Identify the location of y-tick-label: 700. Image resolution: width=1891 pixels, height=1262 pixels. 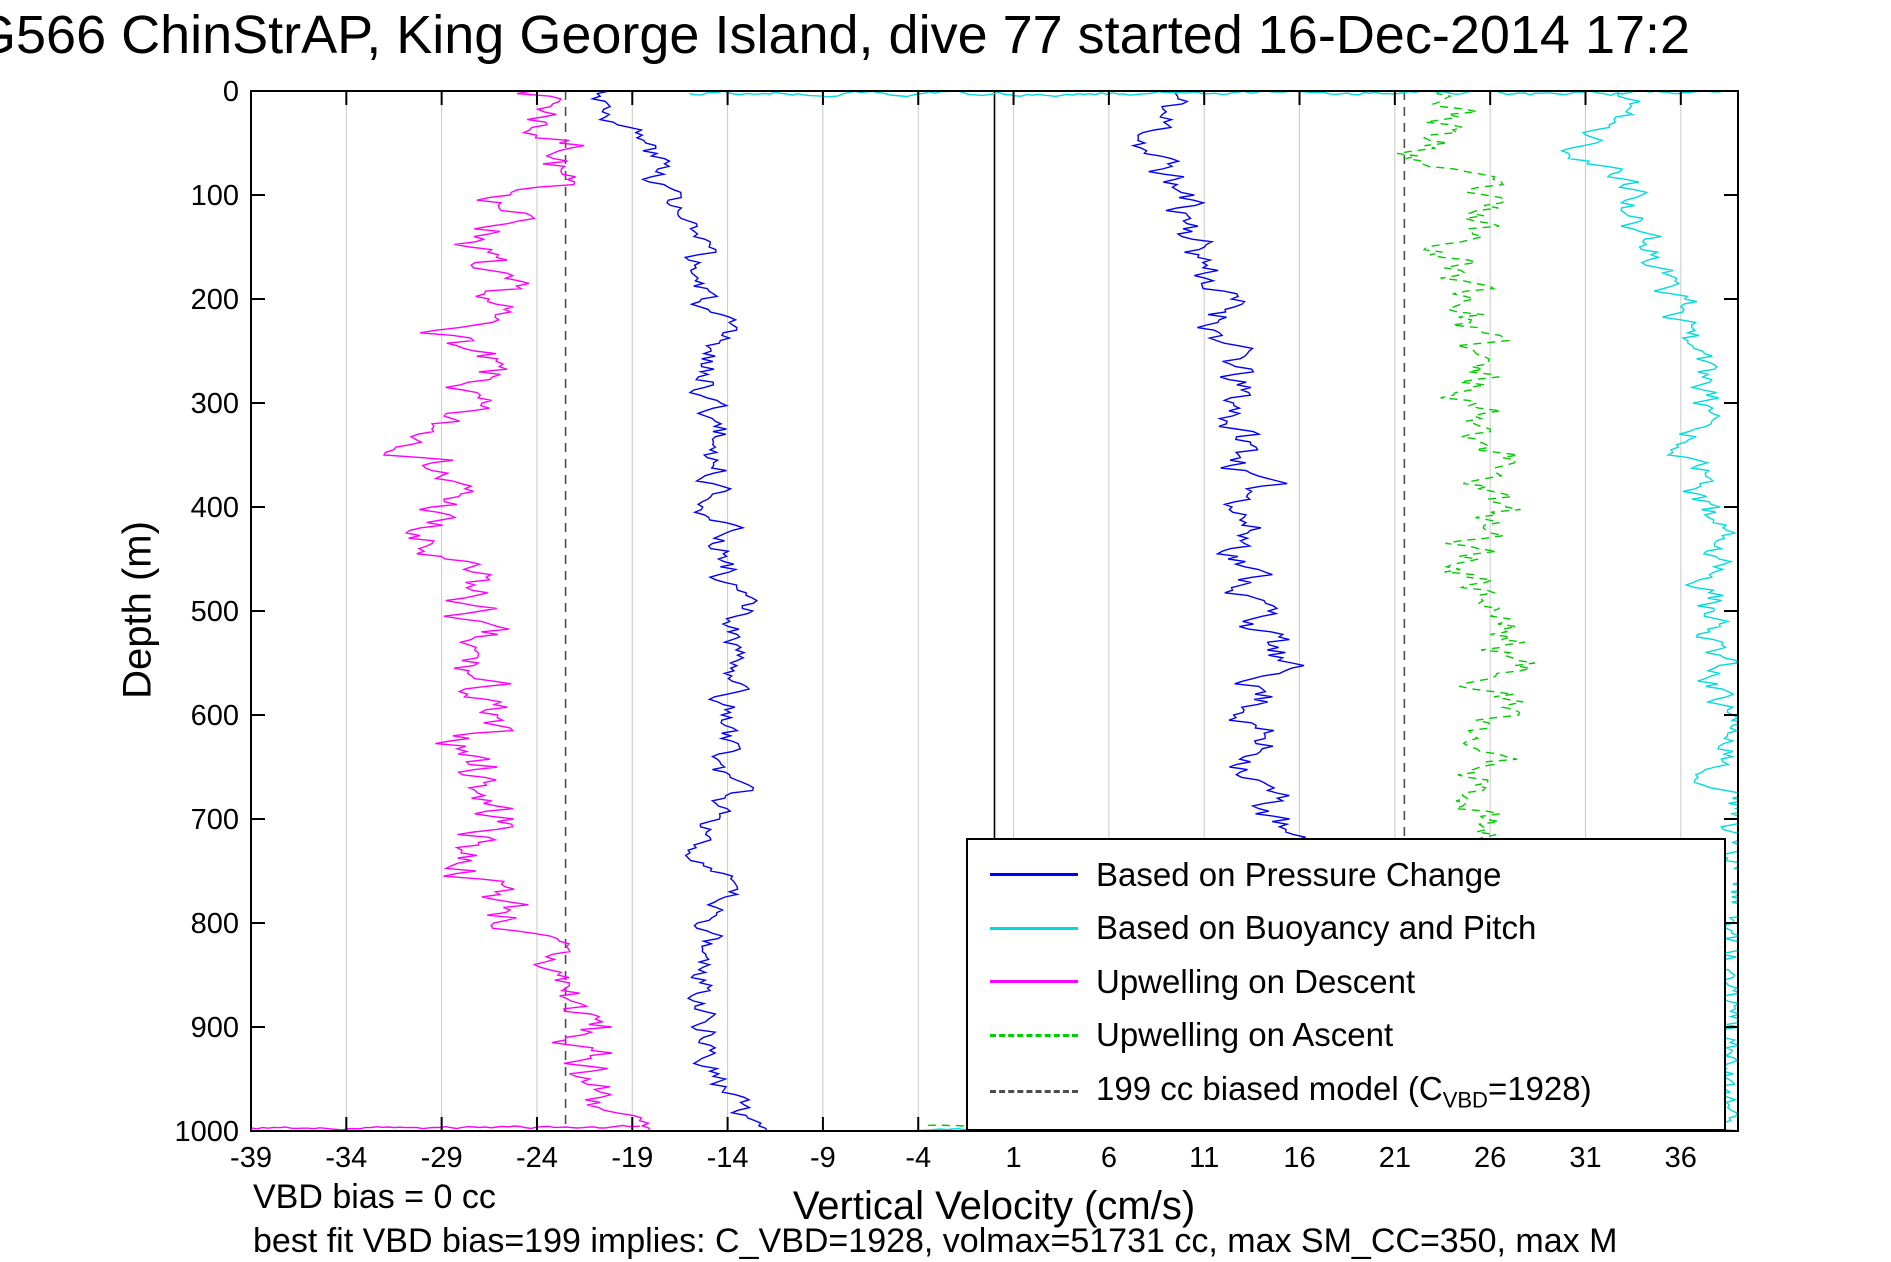
(215, 820).